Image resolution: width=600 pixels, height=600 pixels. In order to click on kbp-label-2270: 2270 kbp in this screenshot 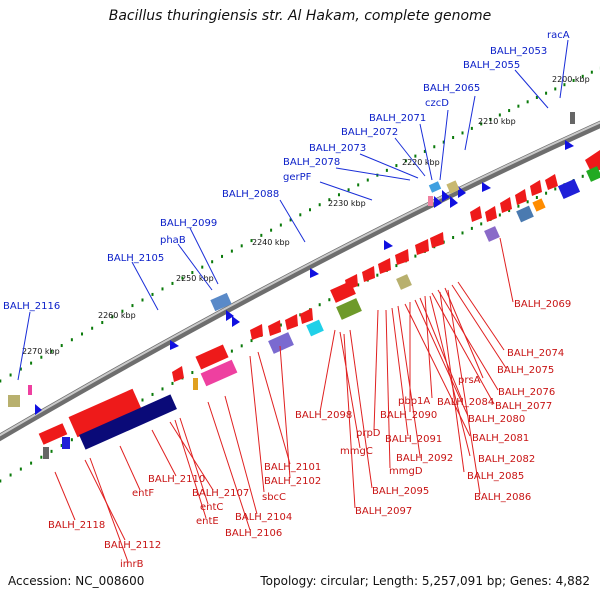, I will do `click(41, 351)`.